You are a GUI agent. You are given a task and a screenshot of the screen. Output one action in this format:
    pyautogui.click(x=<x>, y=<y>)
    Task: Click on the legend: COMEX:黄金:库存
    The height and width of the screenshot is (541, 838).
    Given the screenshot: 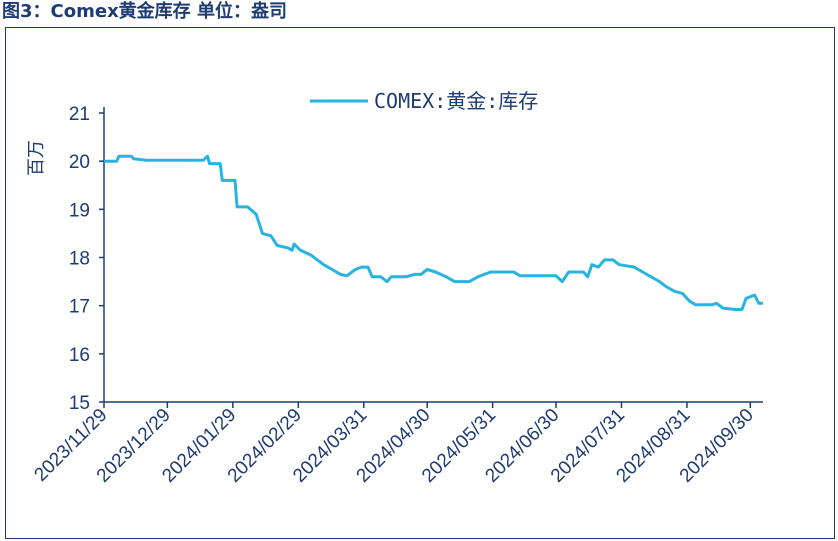 What is the action you would take?
    pyautogui.click(x=424, y=101)
    